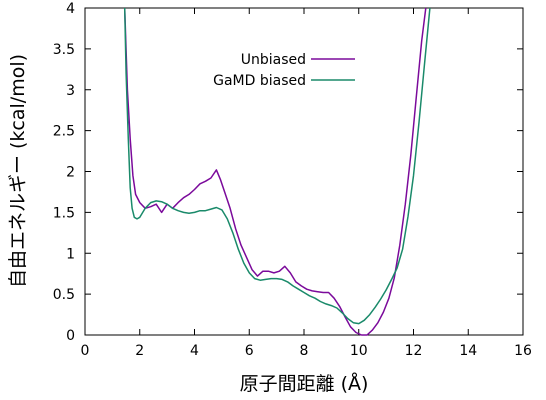  What do you see at coordinates (70, 173) in the screenshot?
I see `y-tick-label: 2` at bounding box center [70, 173].